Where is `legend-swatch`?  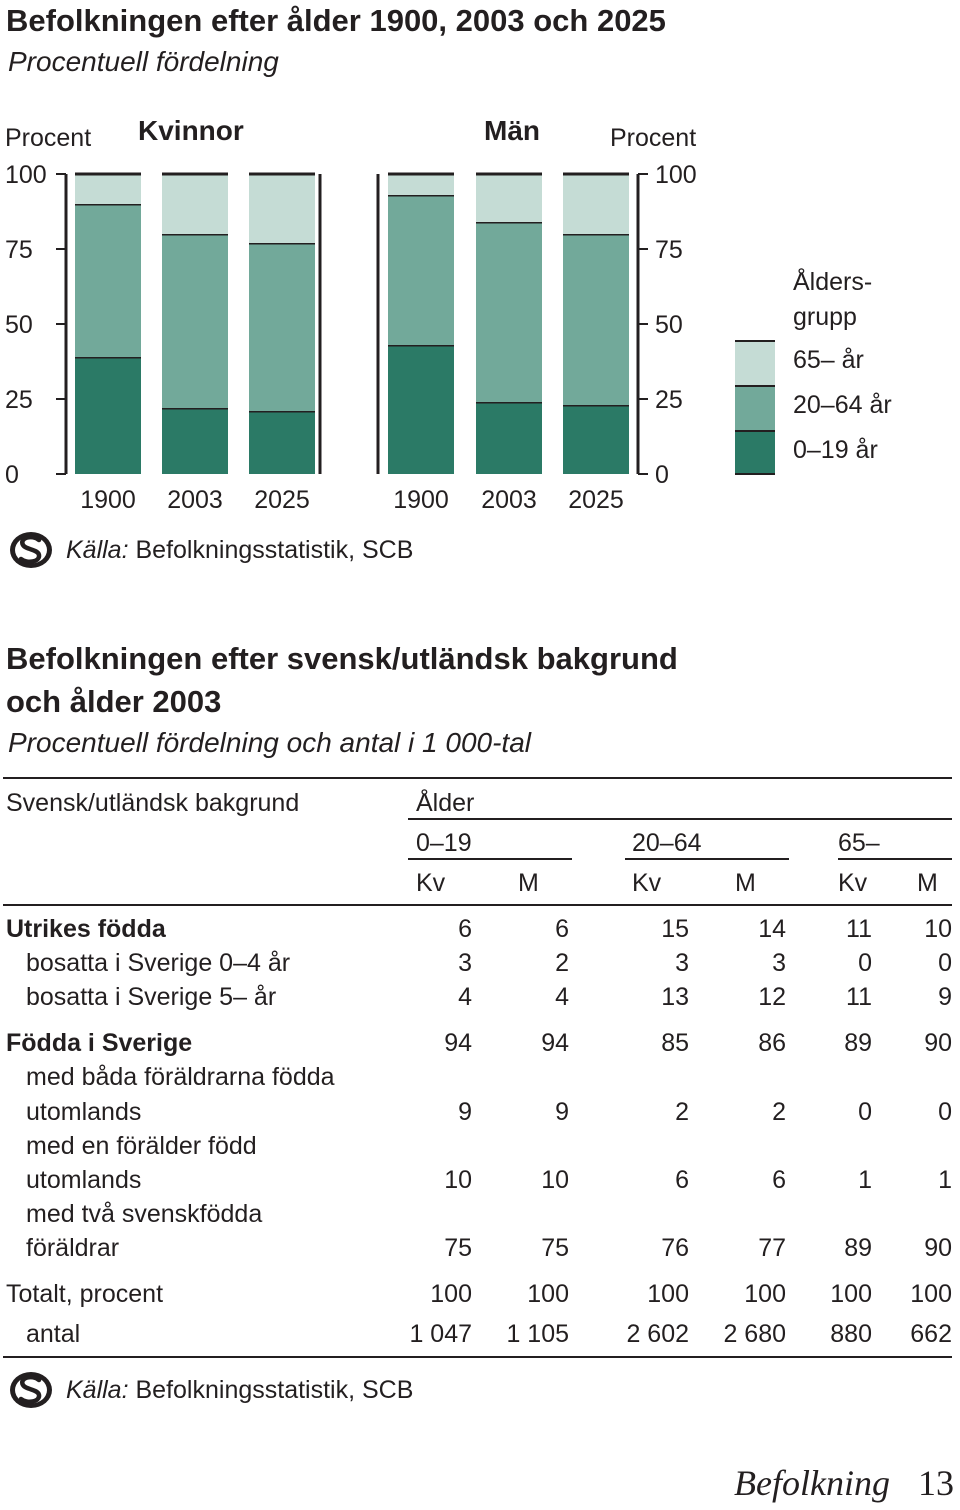 legend-swatch is located at coordinates (755, 363).